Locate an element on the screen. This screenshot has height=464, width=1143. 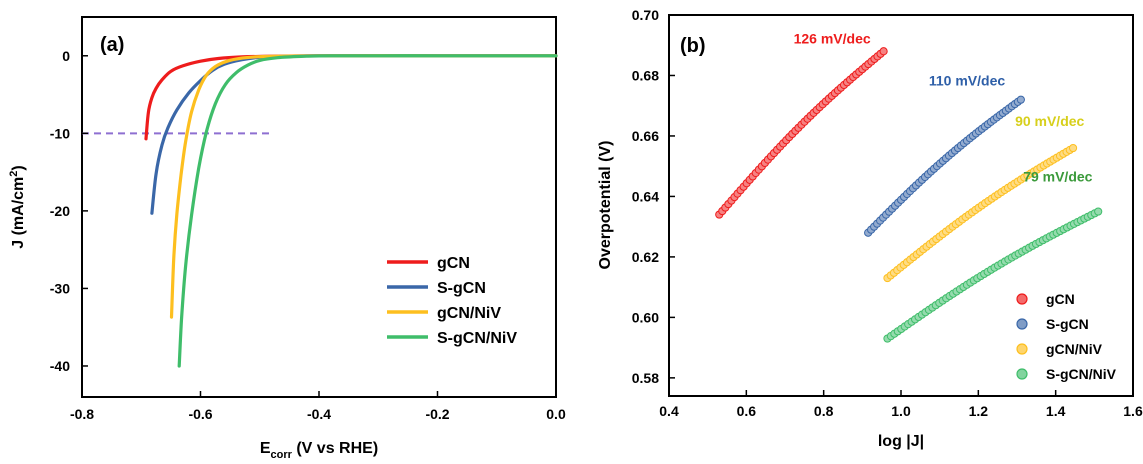
panel-b-y-axis-label: Overpotential (V) is located at coordinates (605, 205).